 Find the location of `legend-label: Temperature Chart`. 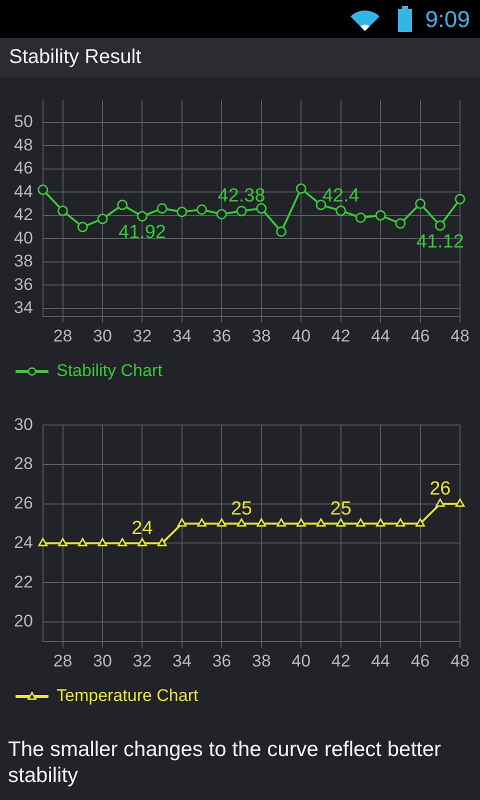

legend-label: Temperature Chart is located at coordinates (127, 696).